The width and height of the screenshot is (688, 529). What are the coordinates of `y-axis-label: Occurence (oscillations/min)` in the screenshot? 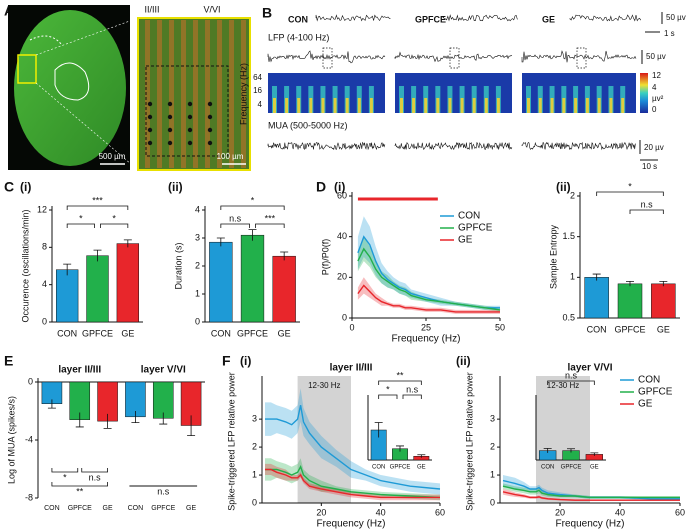 It's located at (25, 265).